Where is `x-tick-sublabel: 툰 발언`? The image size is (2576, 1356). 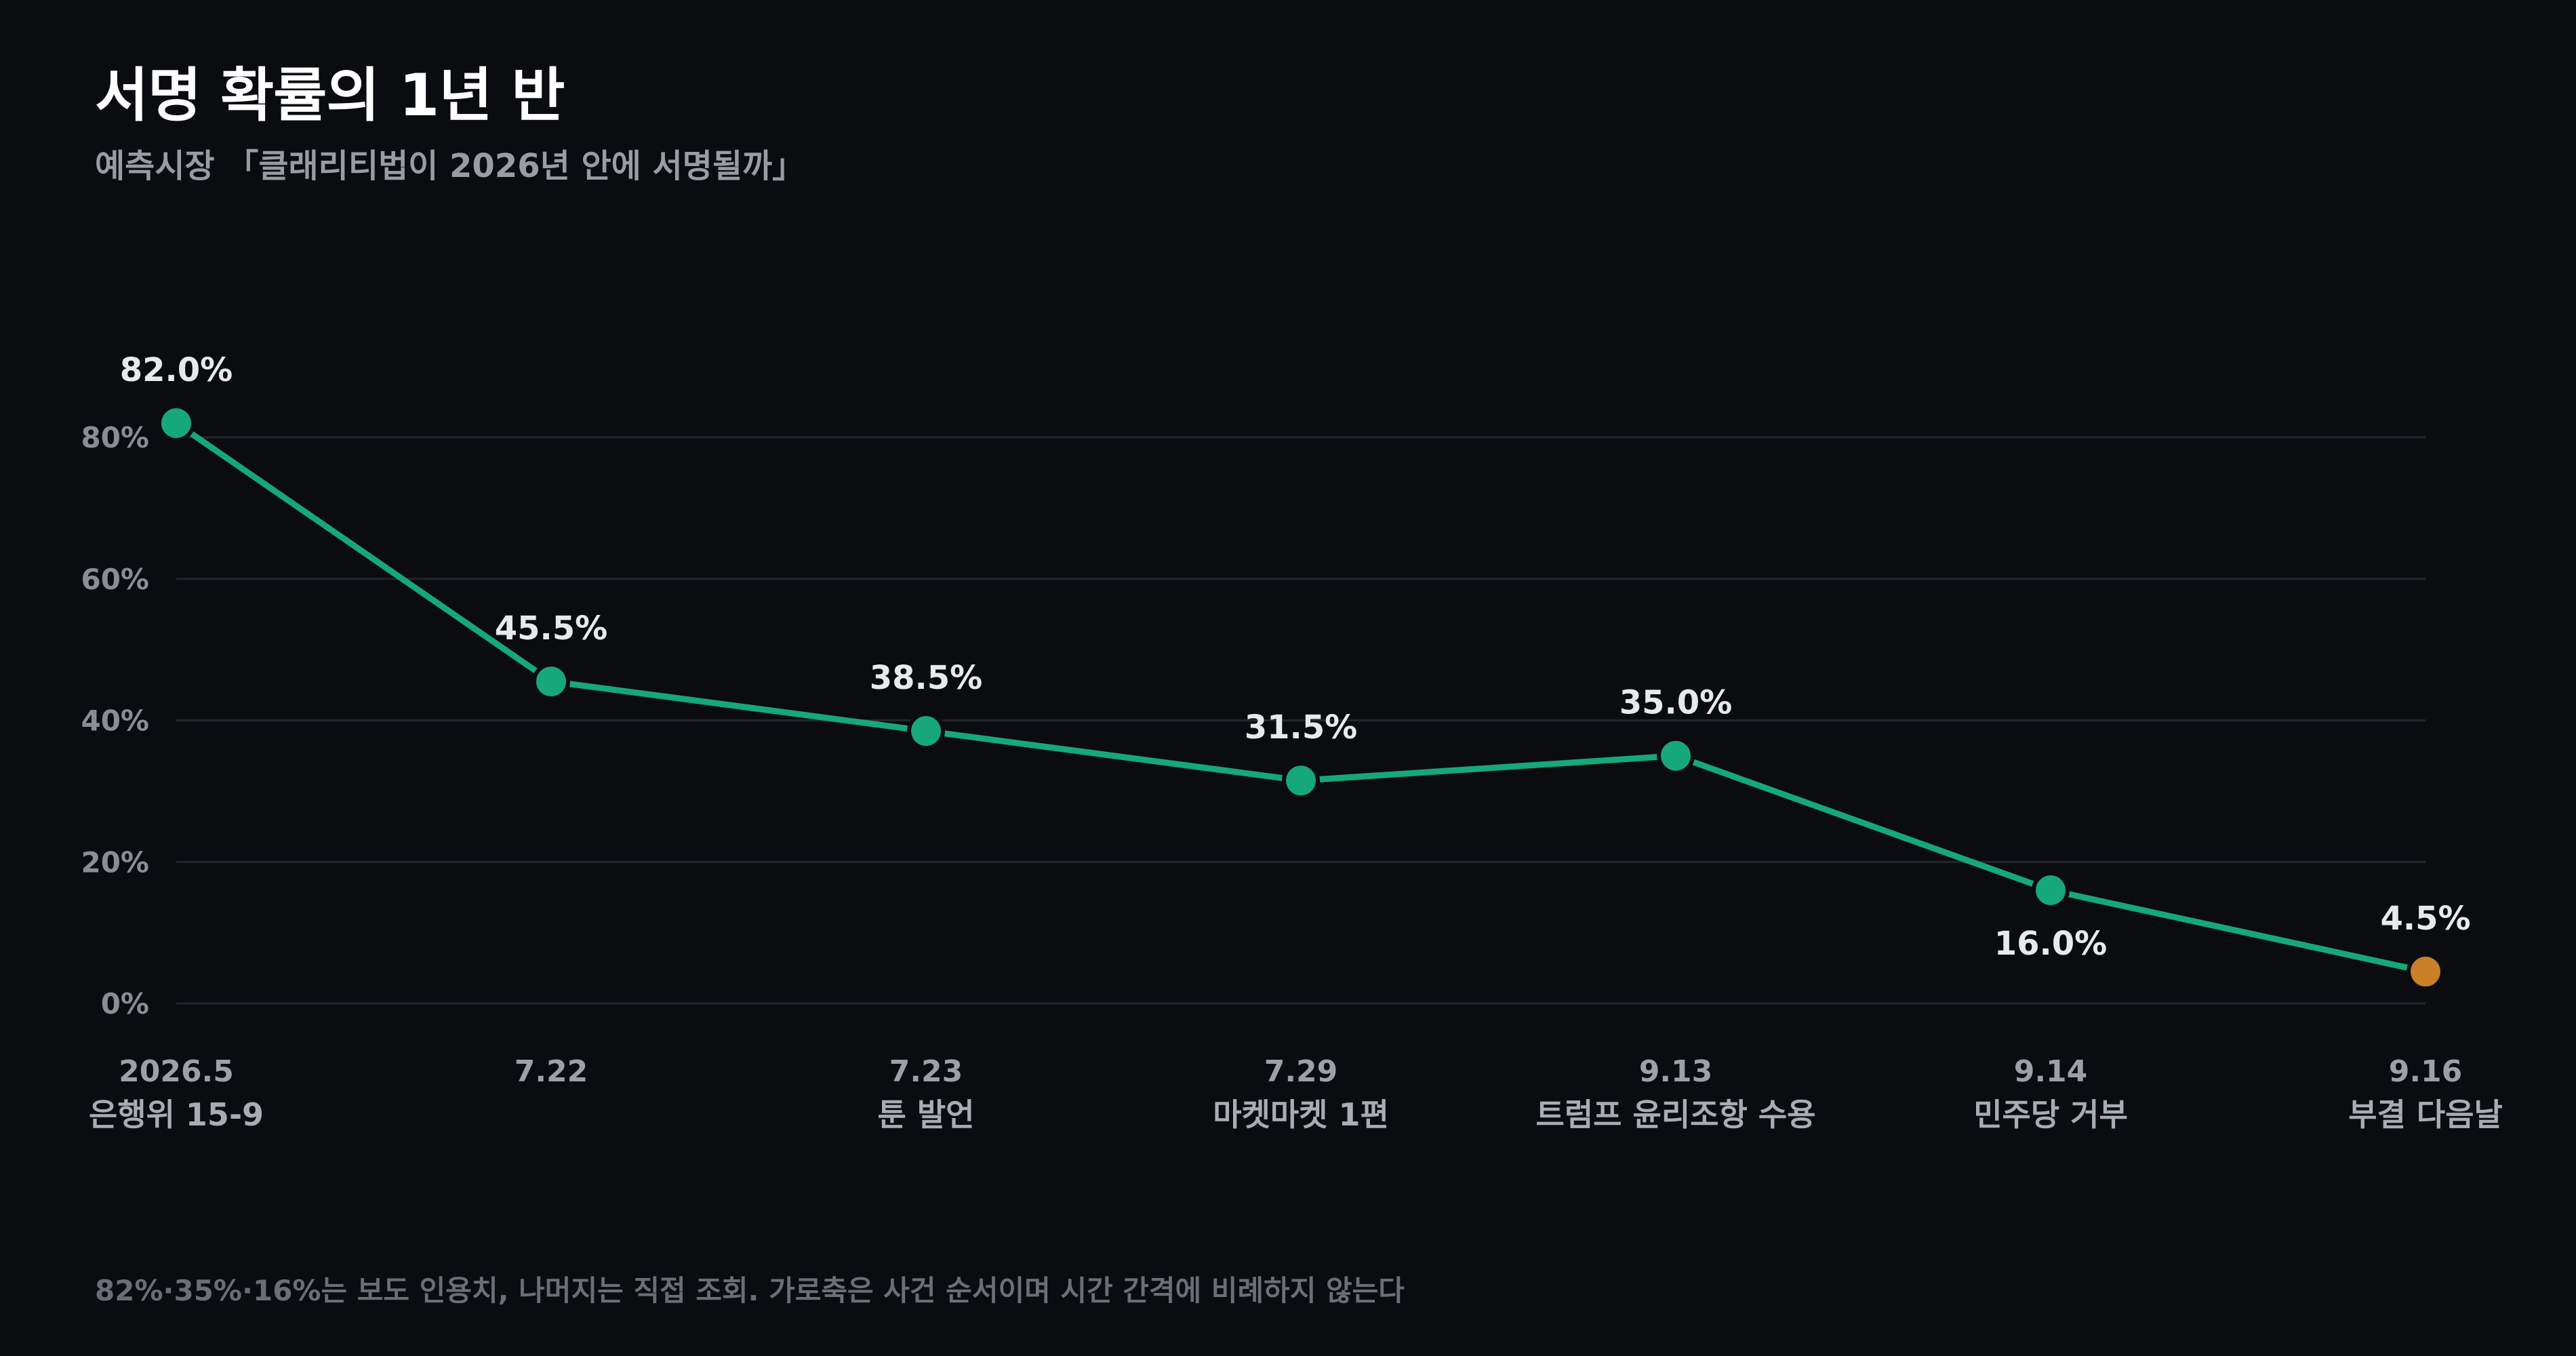
x-tick-sublabel: 툰 발언 is located at coordinates (926, 1114).